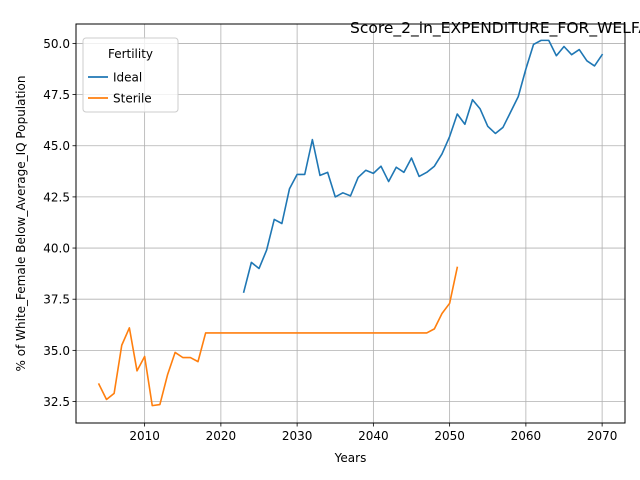 The image size is (640, 480). I want to click on y-tick-label: 32.5, so click(56, 402).